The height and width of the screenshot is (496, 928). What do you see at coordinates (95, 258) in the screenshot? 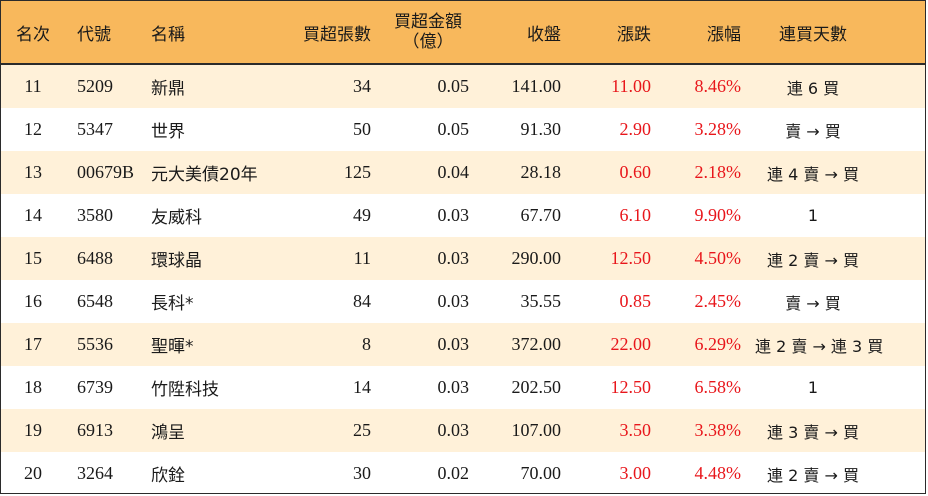
I see `code-cell: 6488` at bounding box center [95, 258].